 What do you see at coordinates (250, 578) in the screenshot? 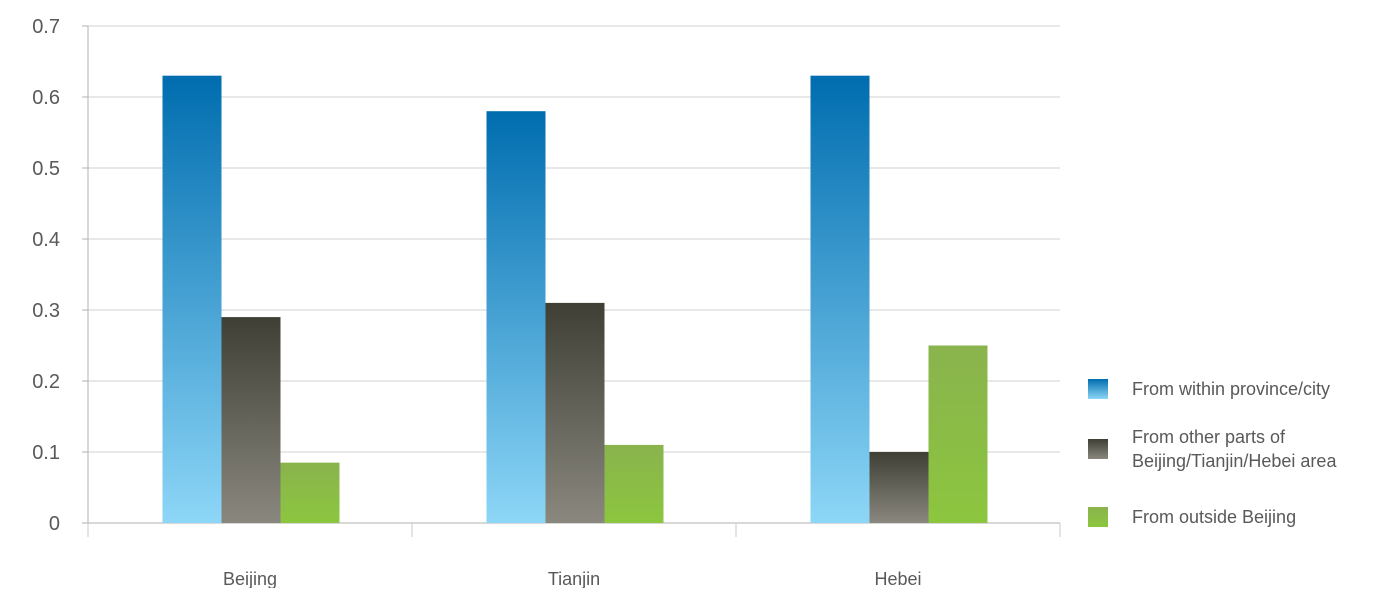
I see `x-tick-label: Beijing` at bounding box center [250, 578].